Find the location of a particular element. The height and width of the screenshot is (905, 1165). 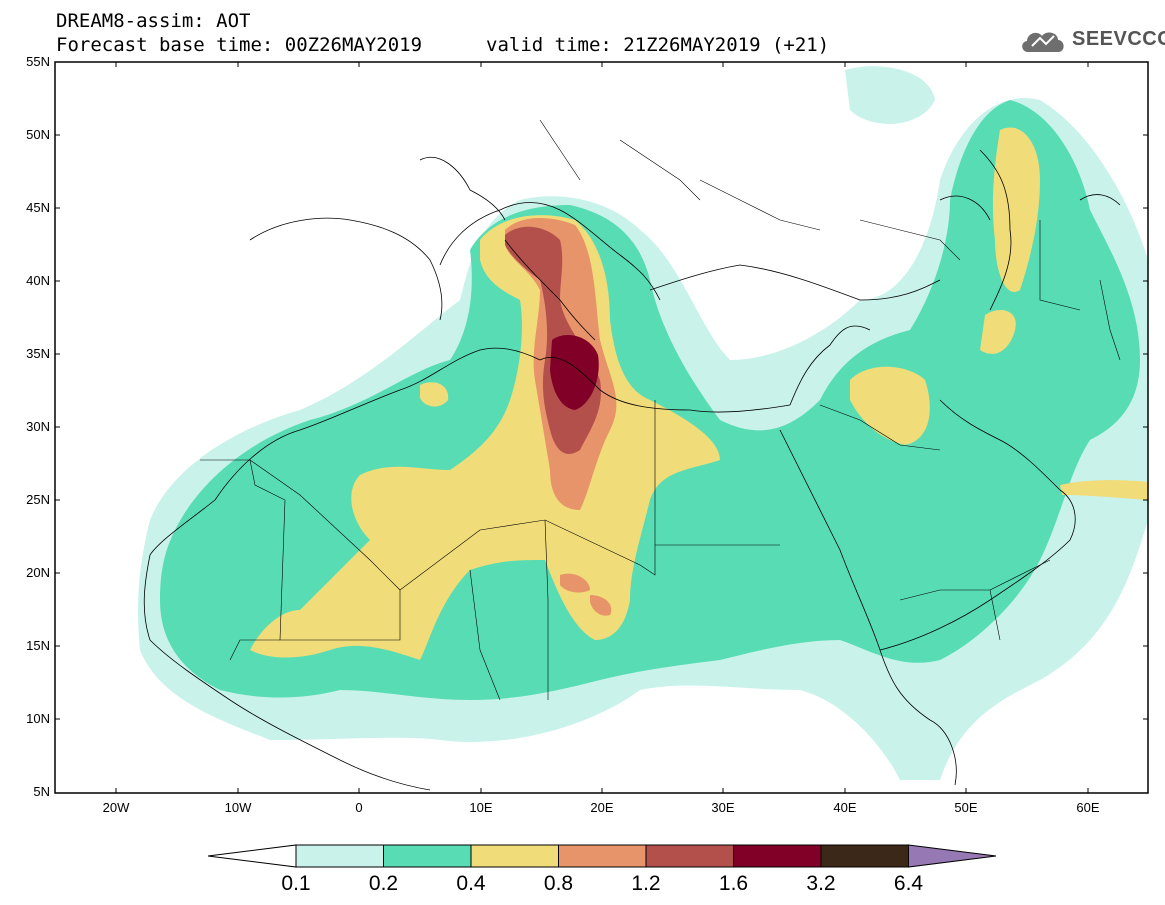

lat-label: 35N is located at coordinates (38, 353).